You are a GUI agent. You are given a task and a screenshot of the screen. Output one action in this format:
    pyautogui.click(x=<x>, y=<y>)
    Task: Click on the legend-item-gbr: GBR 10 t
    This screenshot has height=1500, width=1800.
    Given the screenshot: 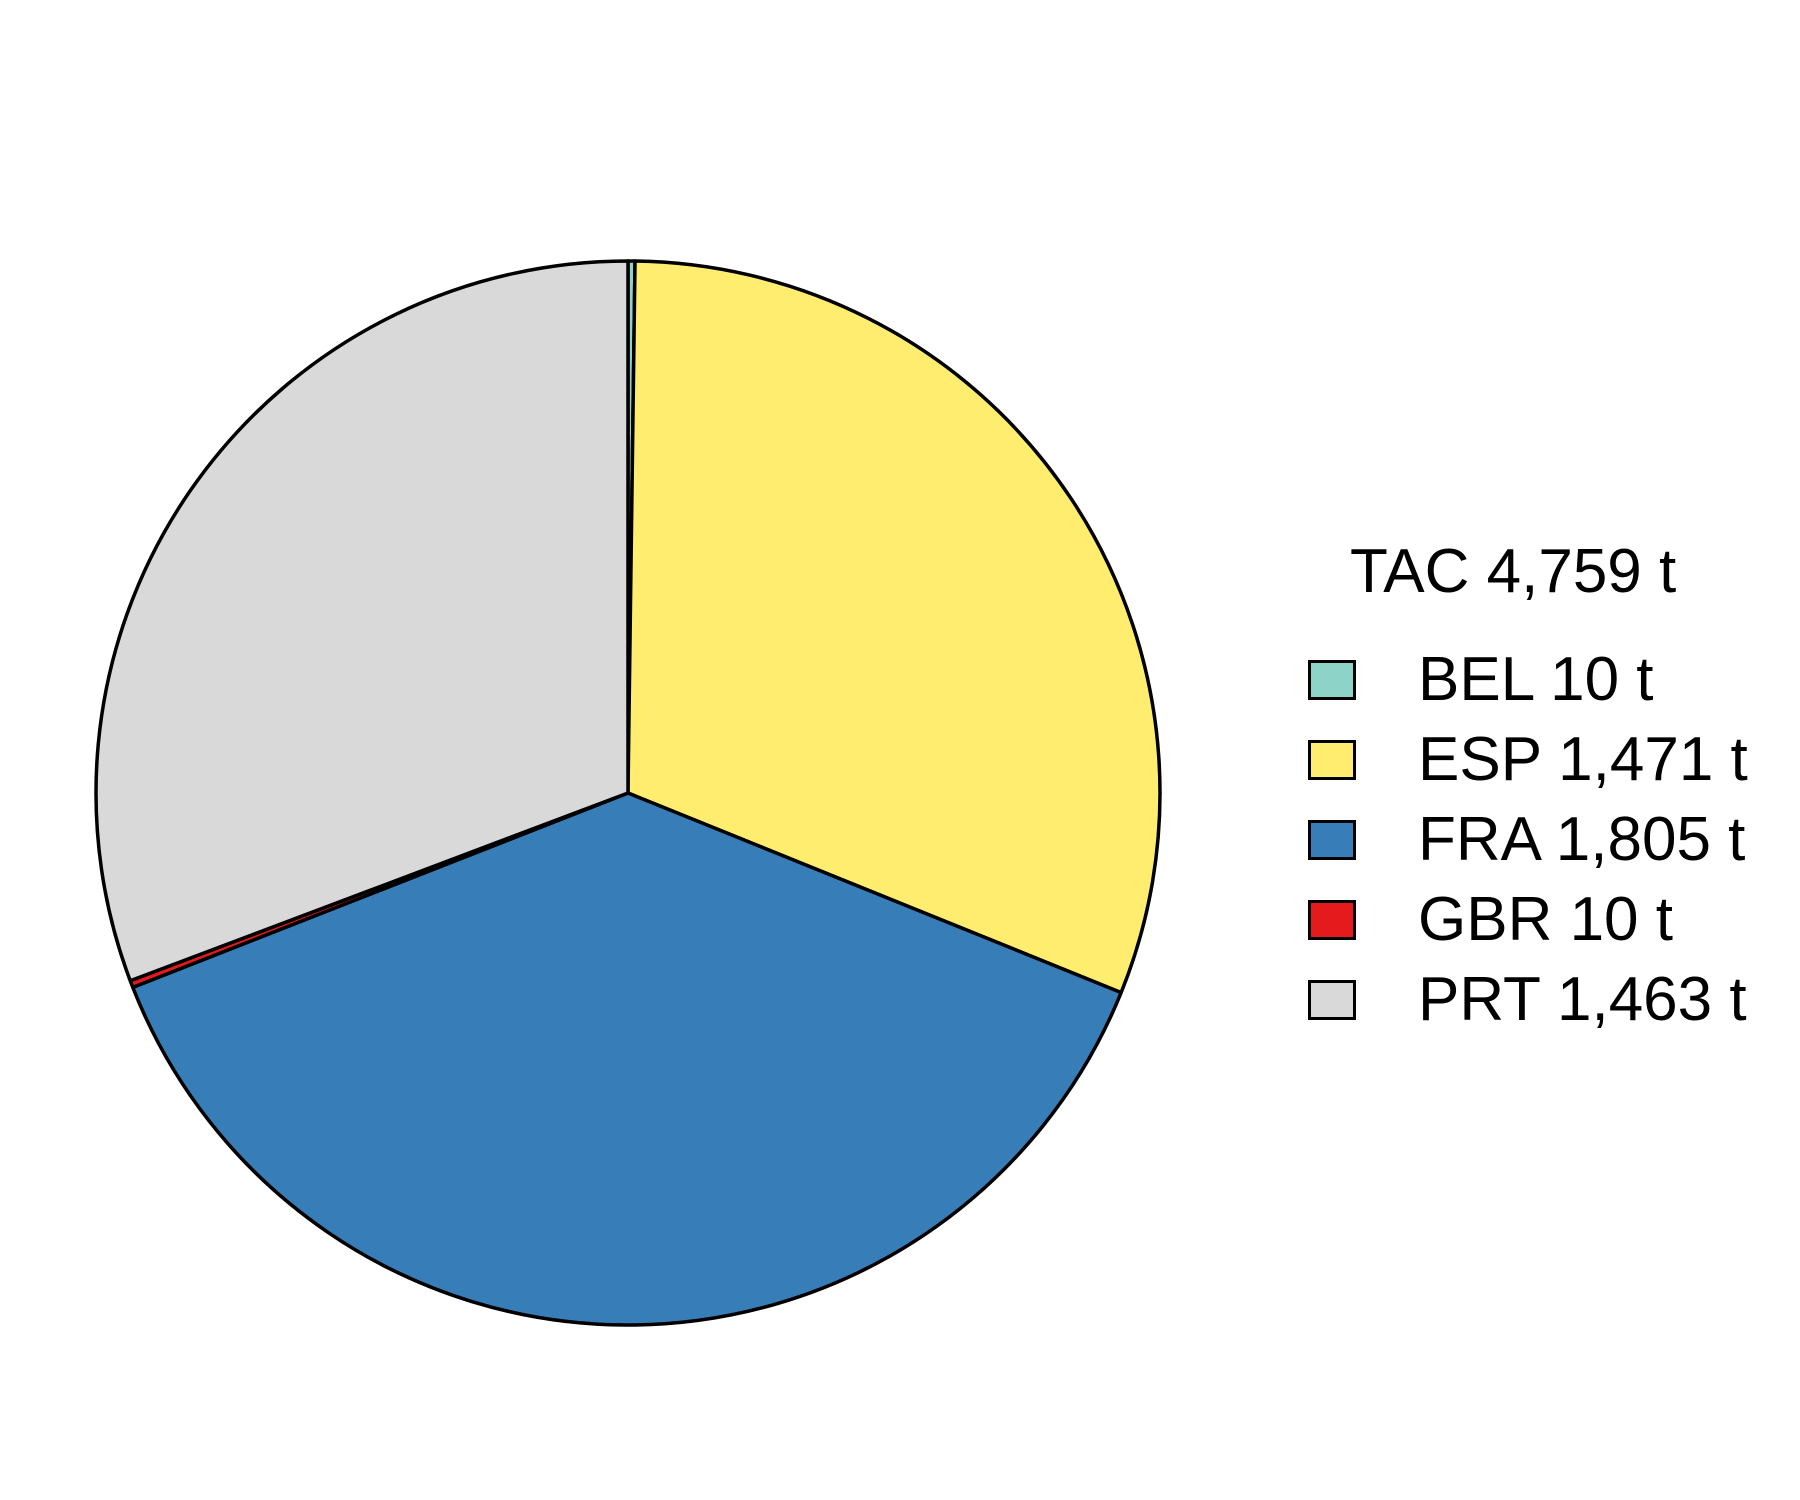 What is the action you would take?
    pyautogui.click(x=1548, y=920)
    